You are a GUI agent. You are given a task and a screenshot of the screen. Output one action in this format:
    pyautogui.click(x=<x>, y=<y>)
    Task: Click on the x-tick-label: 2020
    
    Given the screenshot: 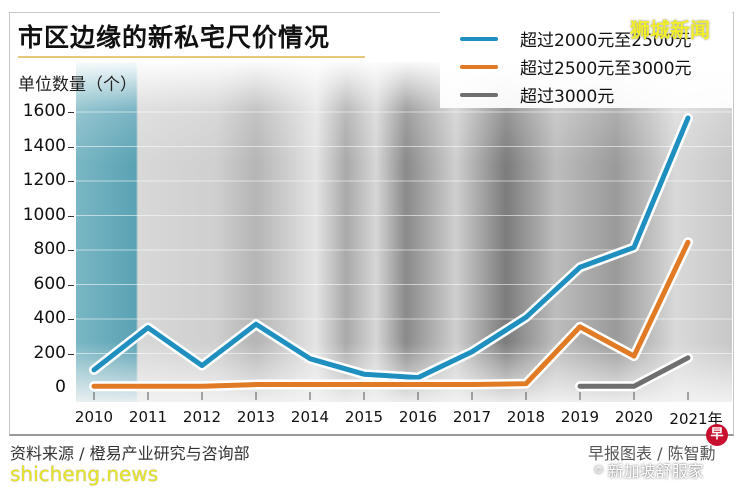 What is the action you would take?
    pyautogui.click(x=634, y=417)
    